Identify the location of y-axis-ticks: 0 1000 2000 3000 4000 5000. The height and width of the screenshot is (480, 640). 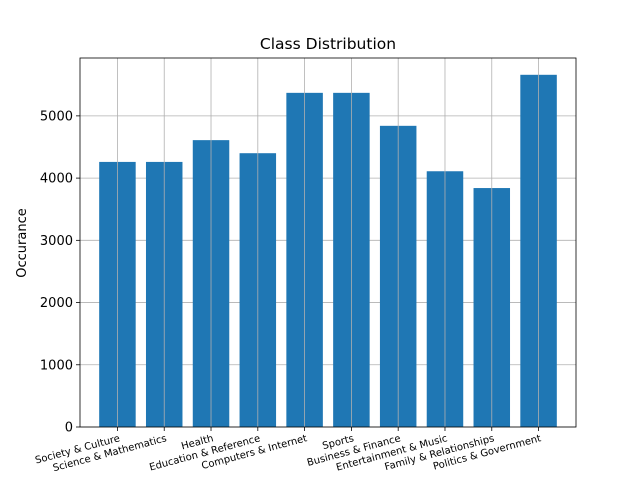
(60, 272).